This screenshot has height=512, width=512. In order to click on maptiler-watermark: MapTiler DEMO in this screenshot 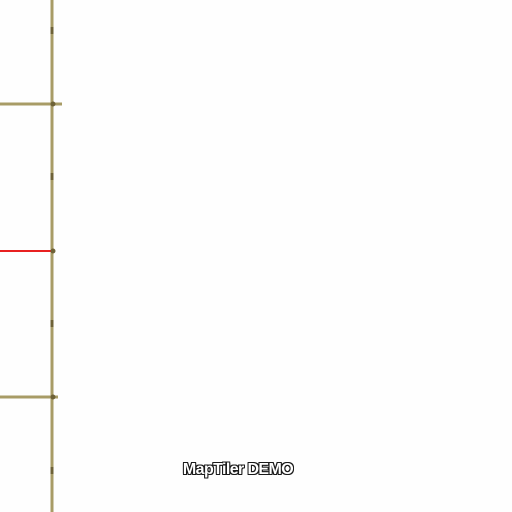, I will do `click(238, 469)`.